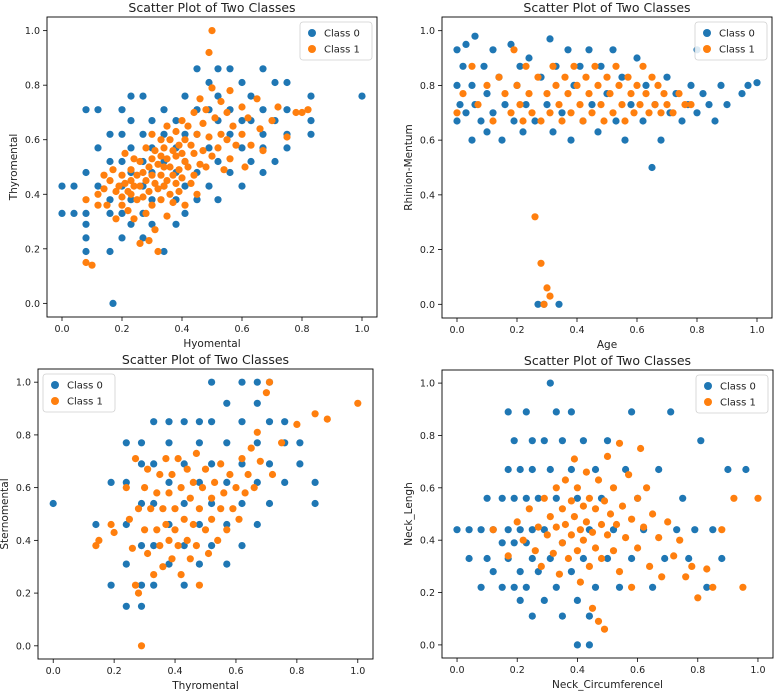 The height and width of the screenshot is (698, 777). I want to click on y-tick-label: 0.2, so click(32, 249).